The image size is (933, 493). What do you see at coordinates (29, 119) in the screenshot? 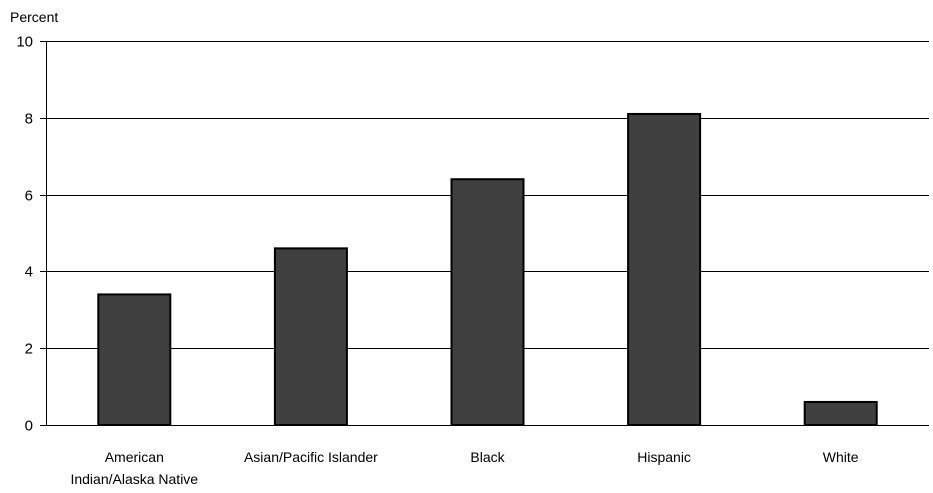
I see `y-tick-label-8: 8` at bounding box center [29, 119].